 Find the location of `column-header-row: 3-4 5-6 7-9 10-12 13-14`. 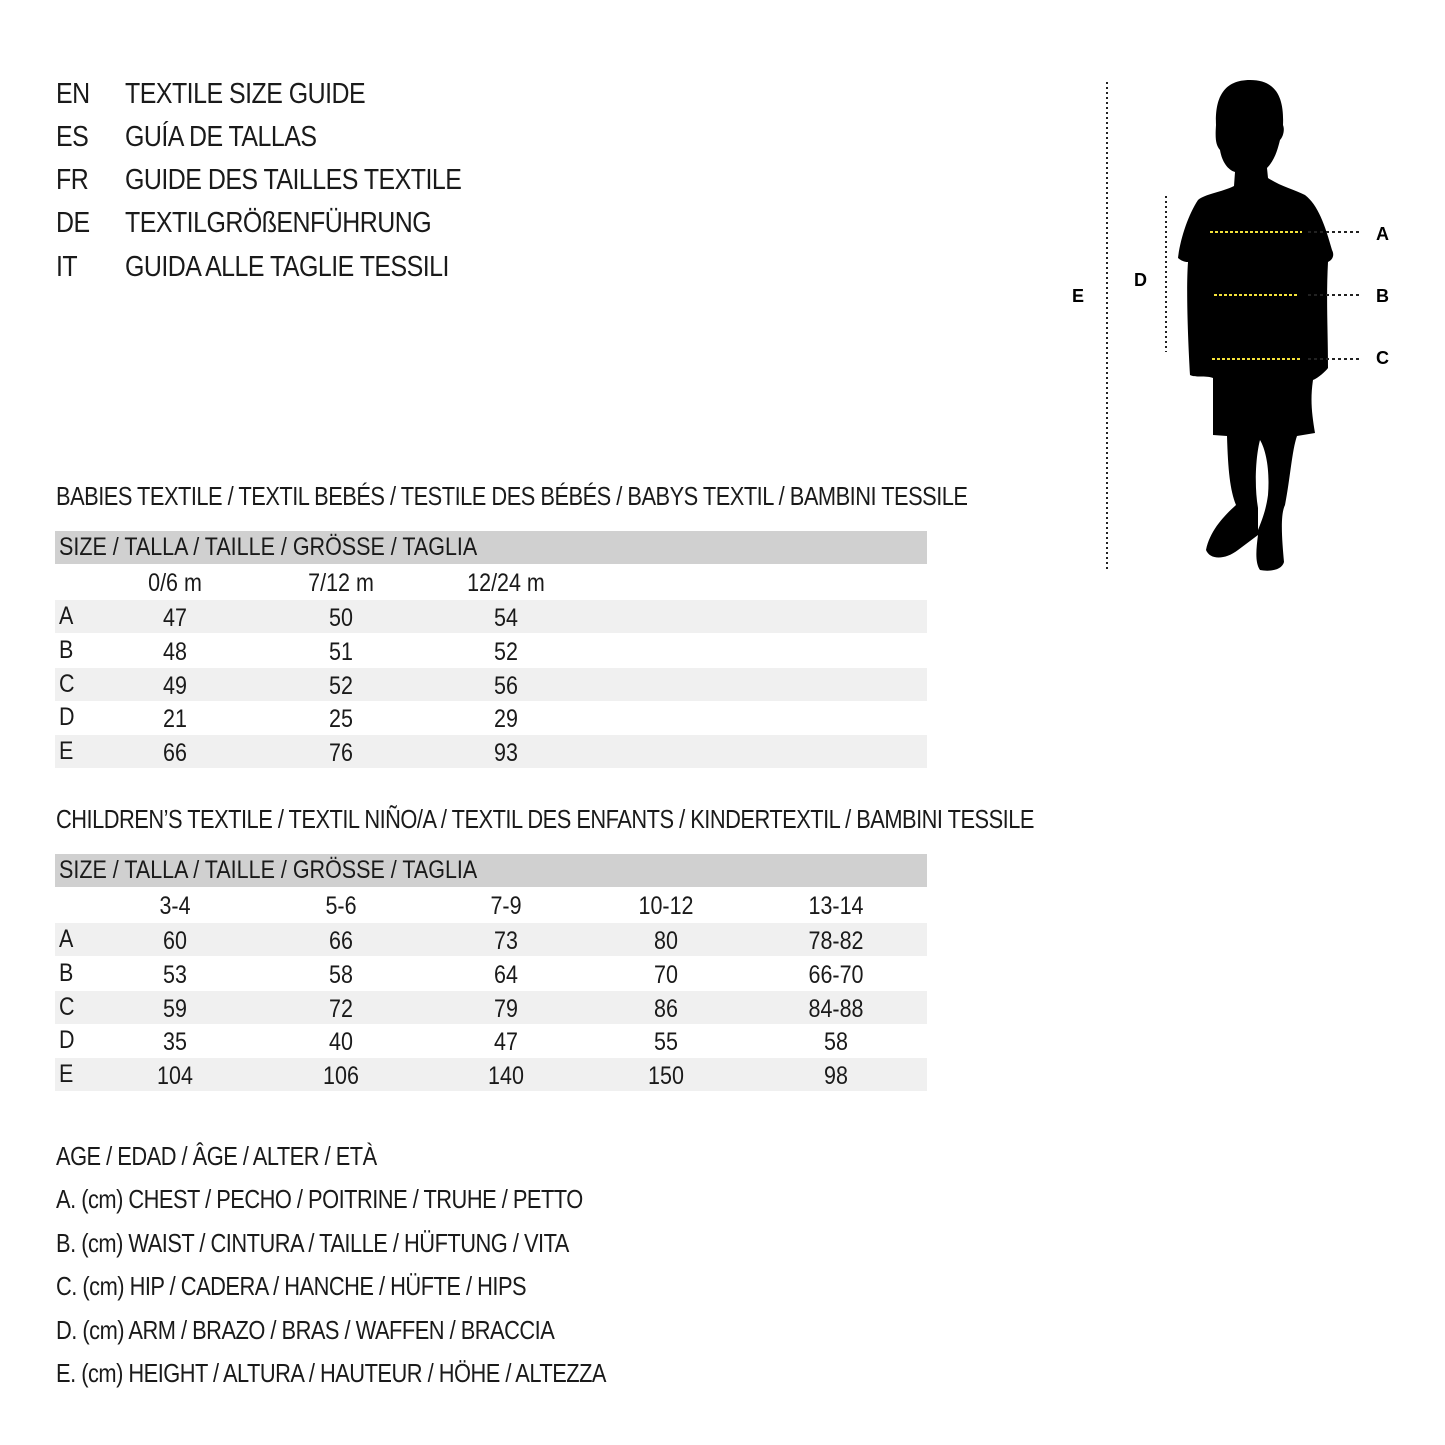

column-header-row: 3-4 5-6 7-9 10-12 13-14 is located at coordinates (491, 906).